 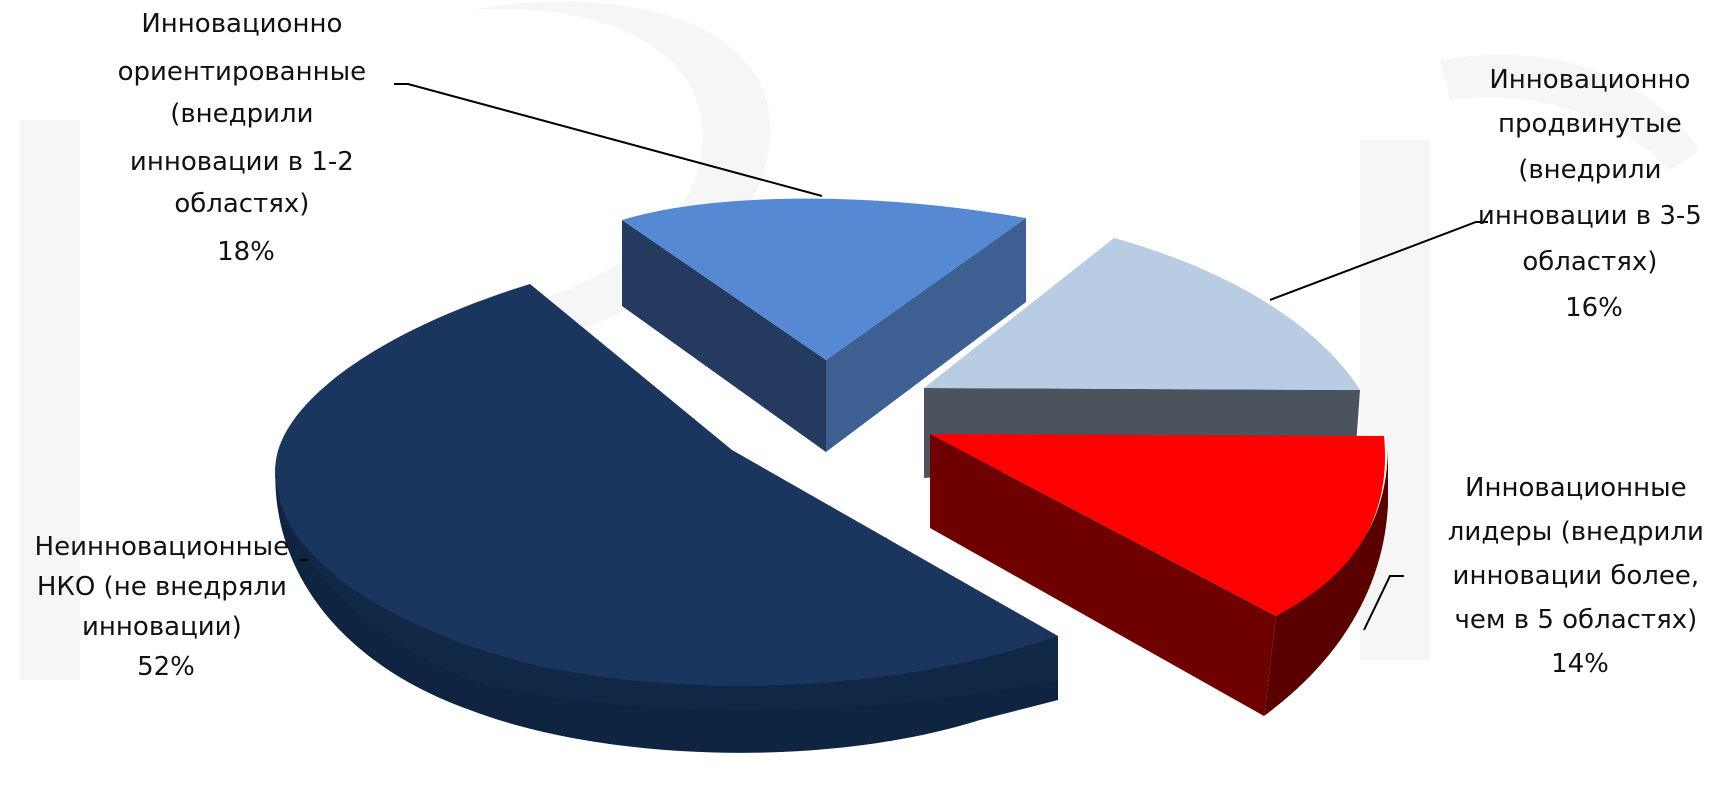 I want to click on label-line: Неинновационные, so click(x=162, y=547).